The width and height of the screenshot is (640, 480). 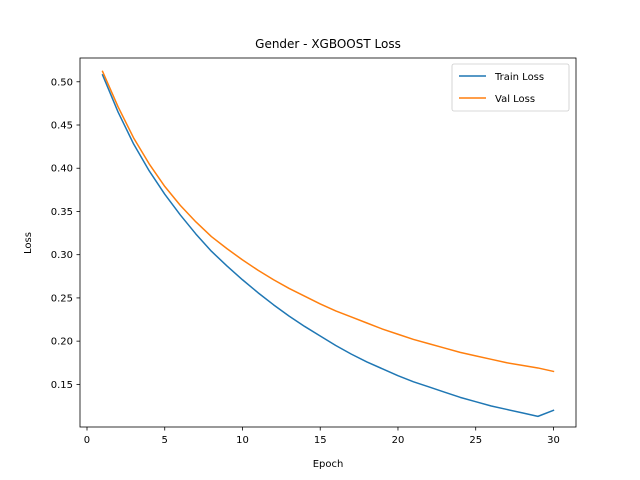 What do you see at coordinates (62, 255) in the screenshot?
I see `y-tick-label: 0.30` at bounding box center [62, 255].